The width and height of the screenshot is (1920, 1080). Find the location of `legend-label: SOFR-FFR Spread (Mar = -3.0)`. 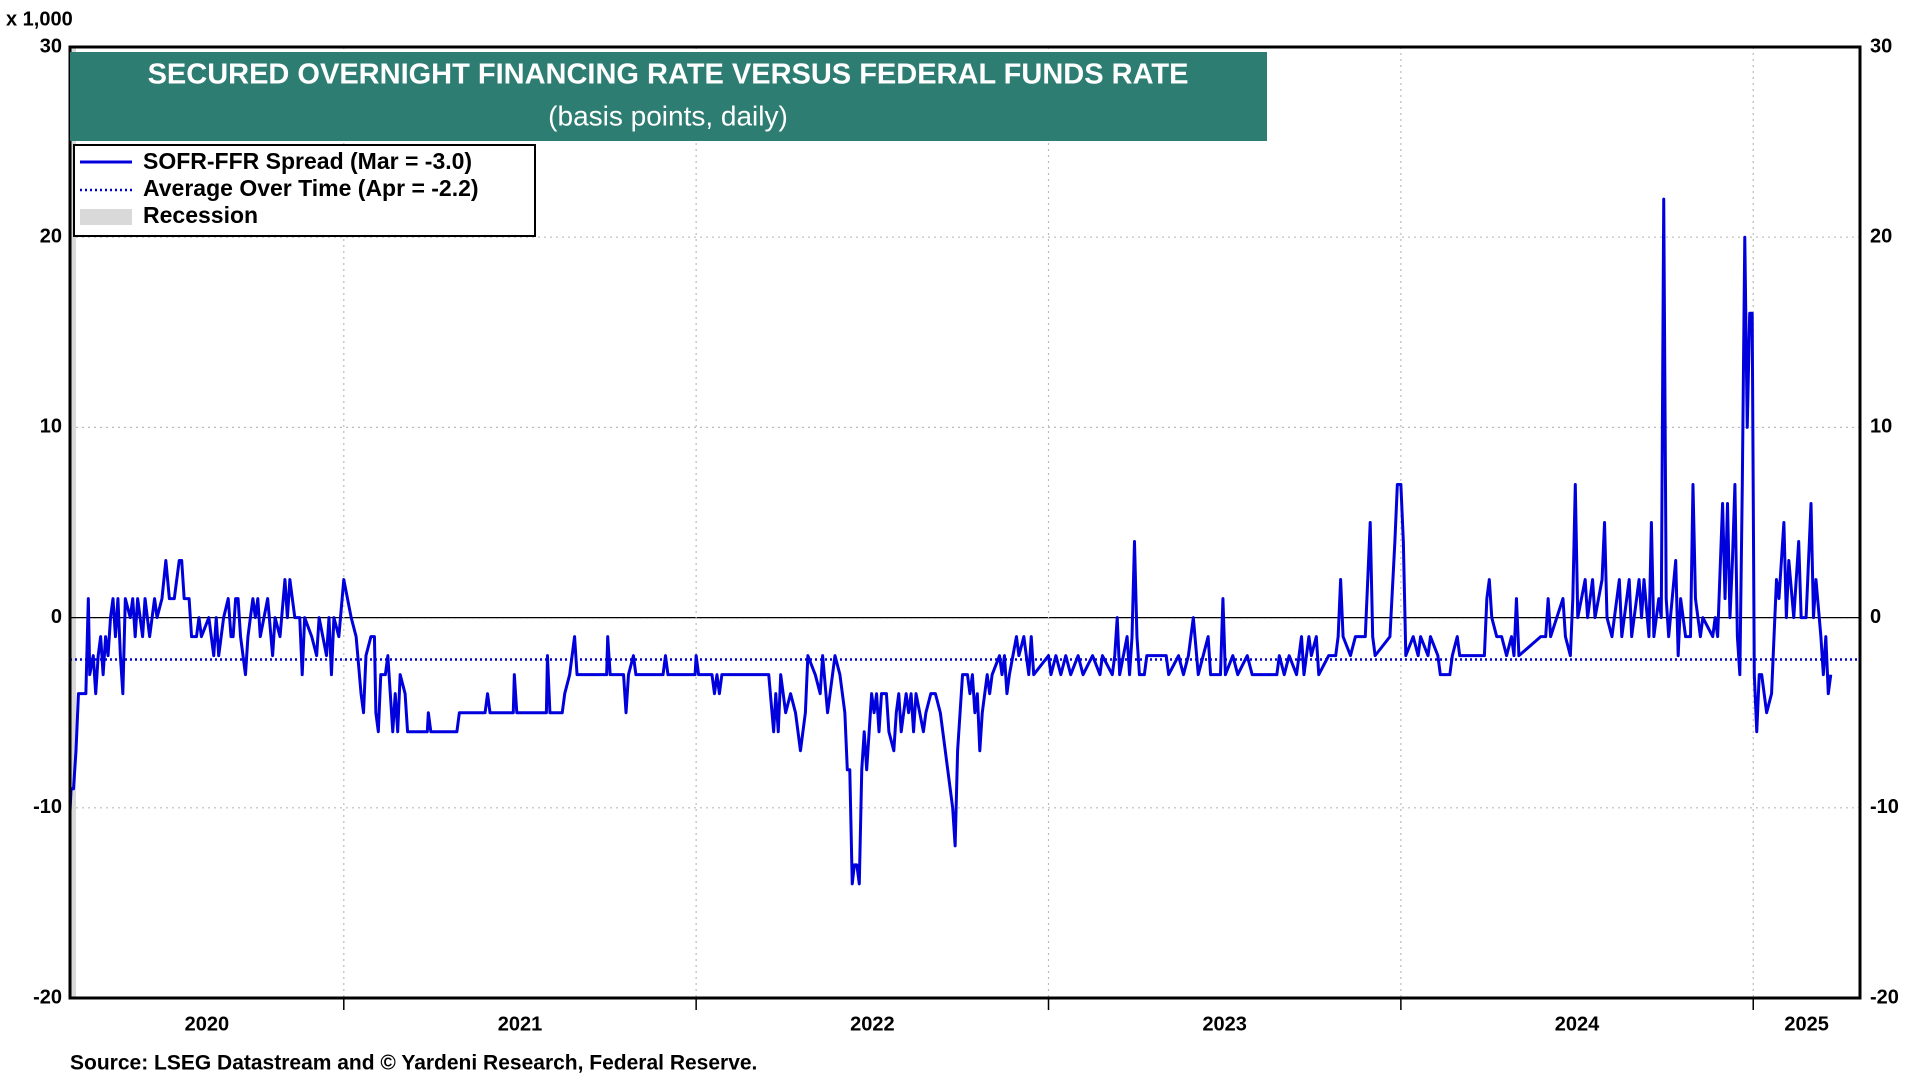

legend-label: SOFR-FFR Spread (Mar = -3.0) is located at coordinates (307, 161).